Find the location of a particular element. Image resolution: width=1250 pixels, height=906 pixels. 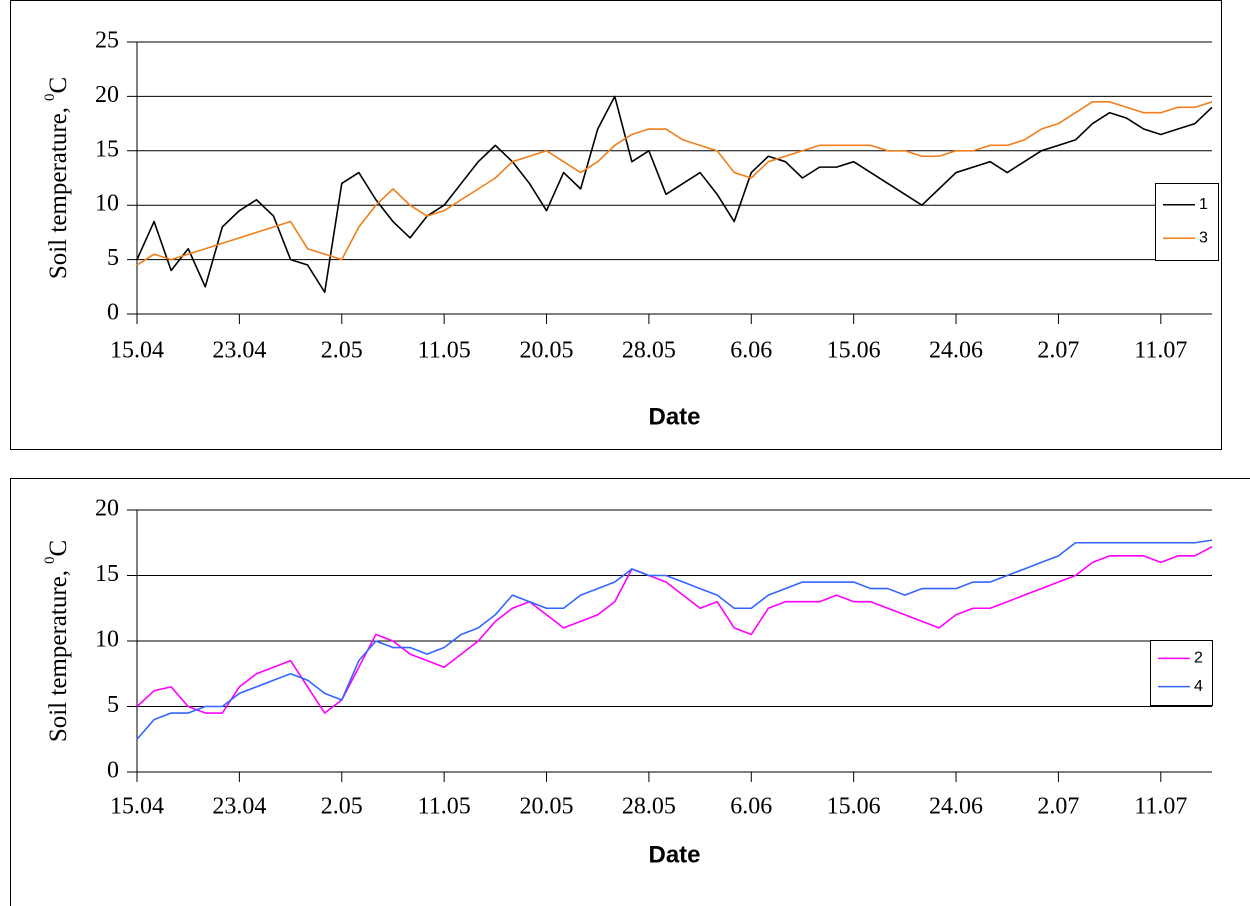

legend-label: 4 is located at coordinates (1198, 686).